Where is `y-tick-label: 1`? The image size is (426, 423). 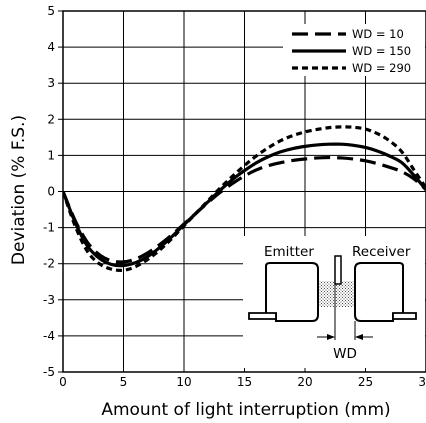 y-tick-label: 1 is located at coordinates (51, 155).